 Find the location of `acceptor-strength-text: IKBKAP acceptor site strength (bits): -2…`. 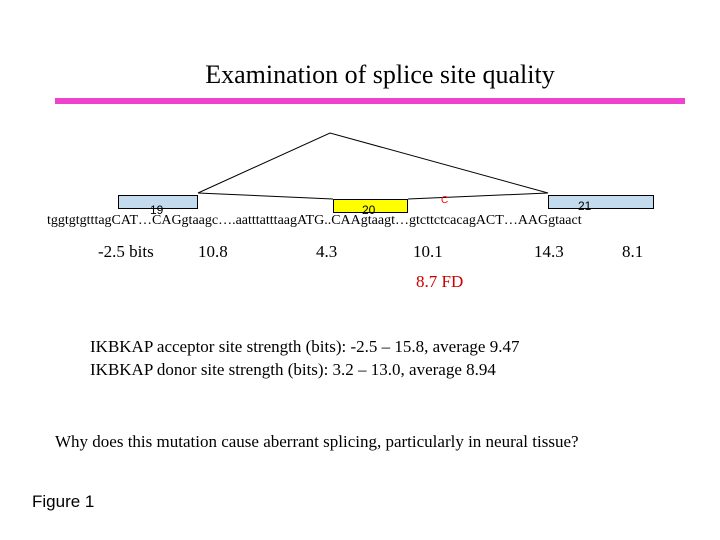

acceptor-strength-text: IKBKAP acceptor site strength (bits): -2… is located at coordinates (305, 346).